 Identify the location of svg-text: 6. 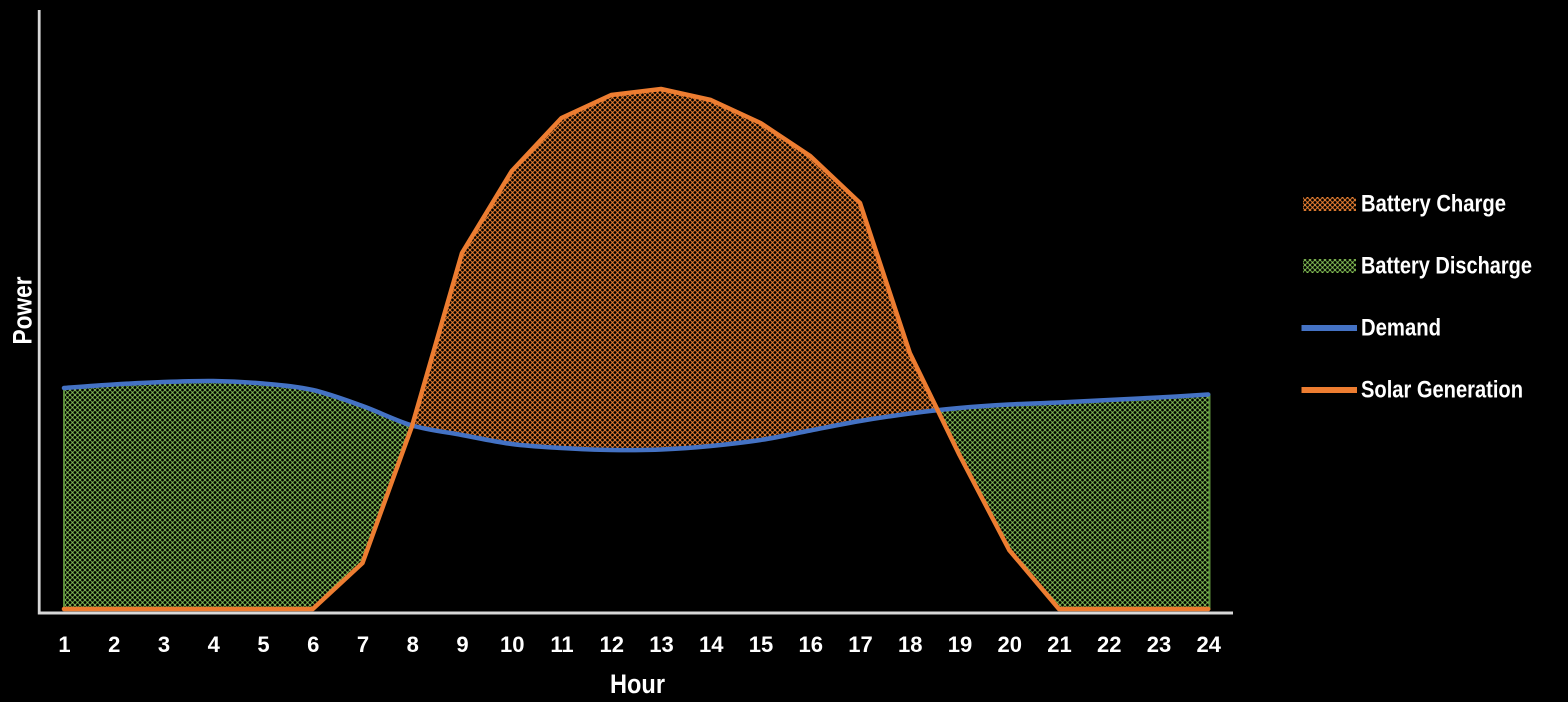
(313, 644).